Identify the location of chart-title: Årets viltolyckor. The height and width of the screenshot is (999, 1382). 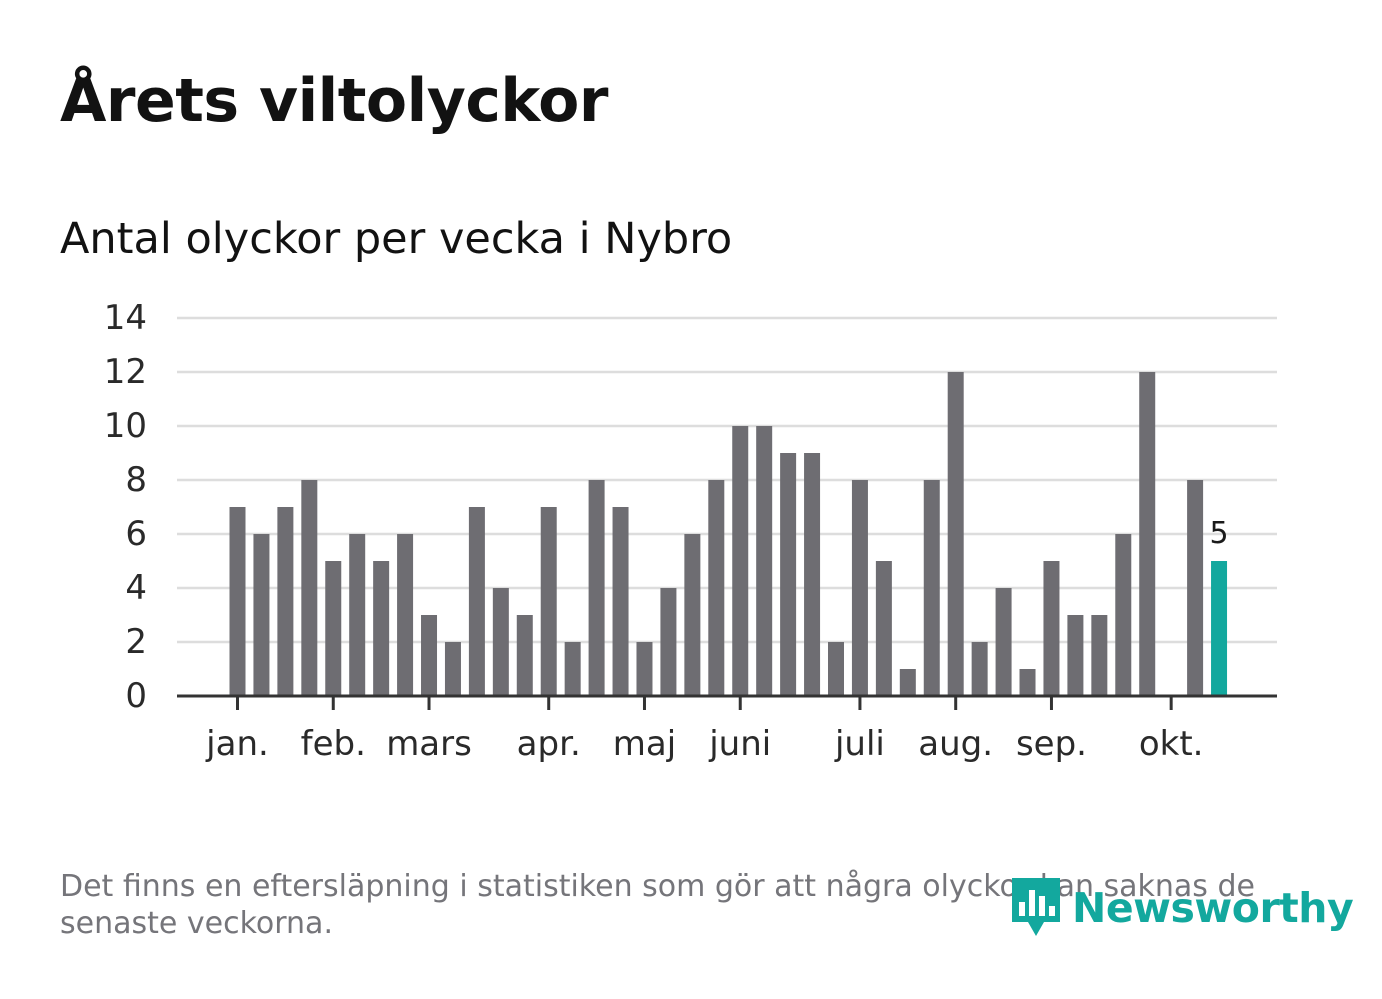
(334, 101).